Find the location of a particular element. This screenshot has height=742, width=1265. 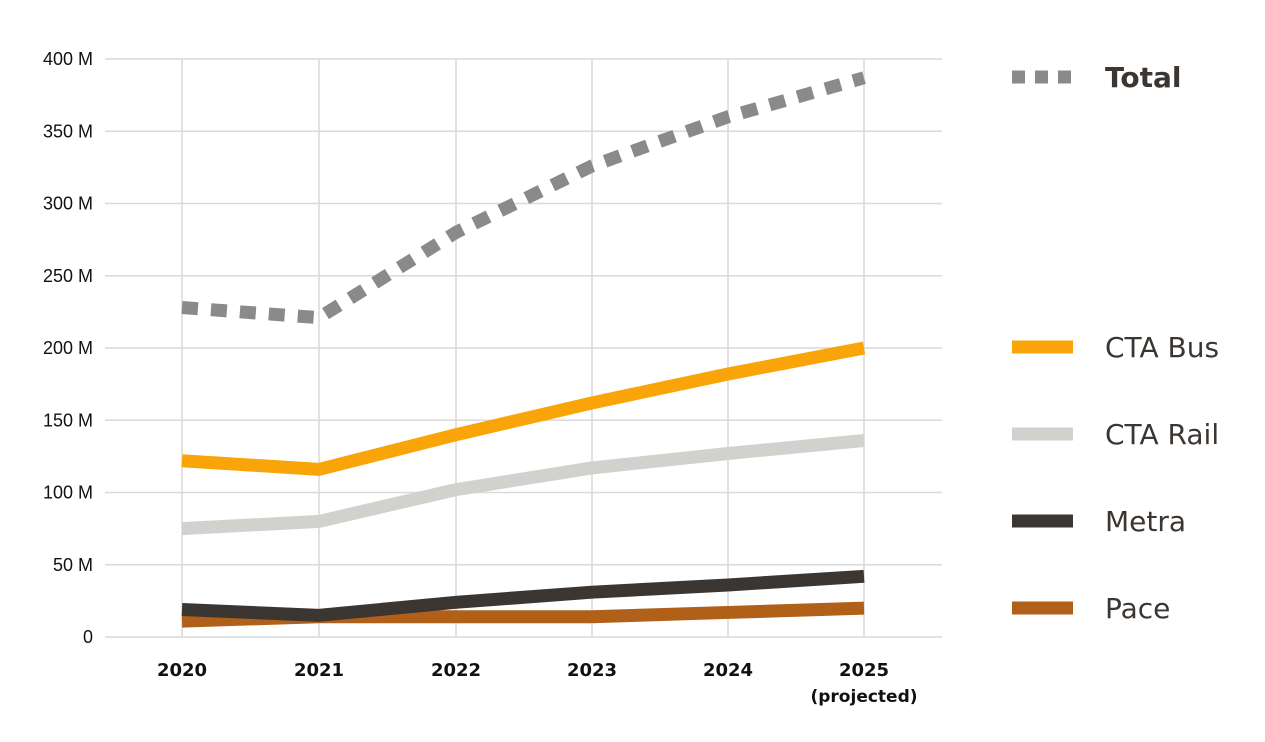

legend-label-total: Total is located at coordinates (1143, 77).